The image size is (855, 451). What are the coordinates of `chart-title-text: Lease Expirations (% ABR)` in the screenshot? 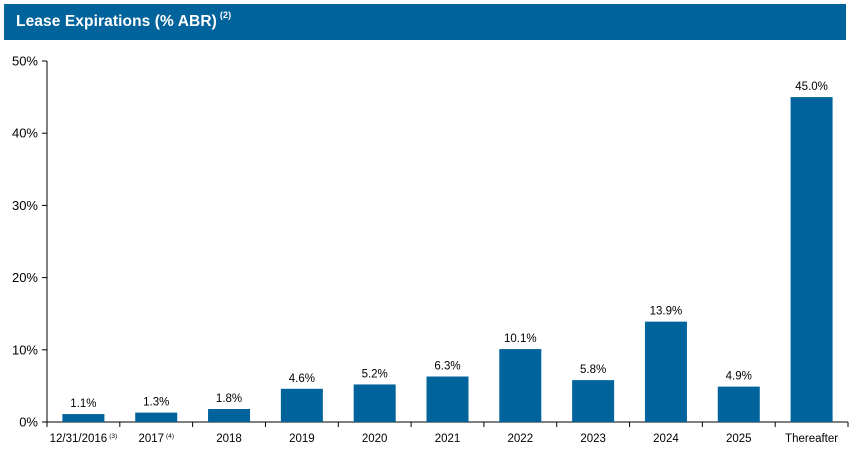 It's located at (116, 22).